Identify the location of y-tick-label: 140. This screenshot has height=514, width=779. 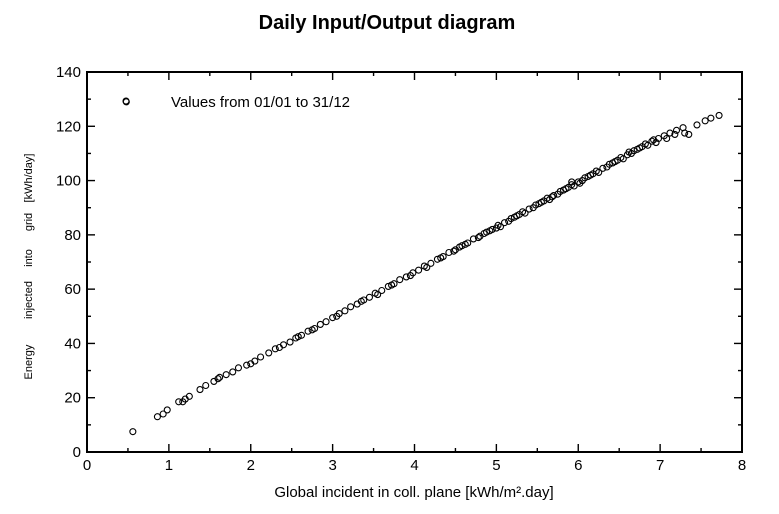
(68, 72).